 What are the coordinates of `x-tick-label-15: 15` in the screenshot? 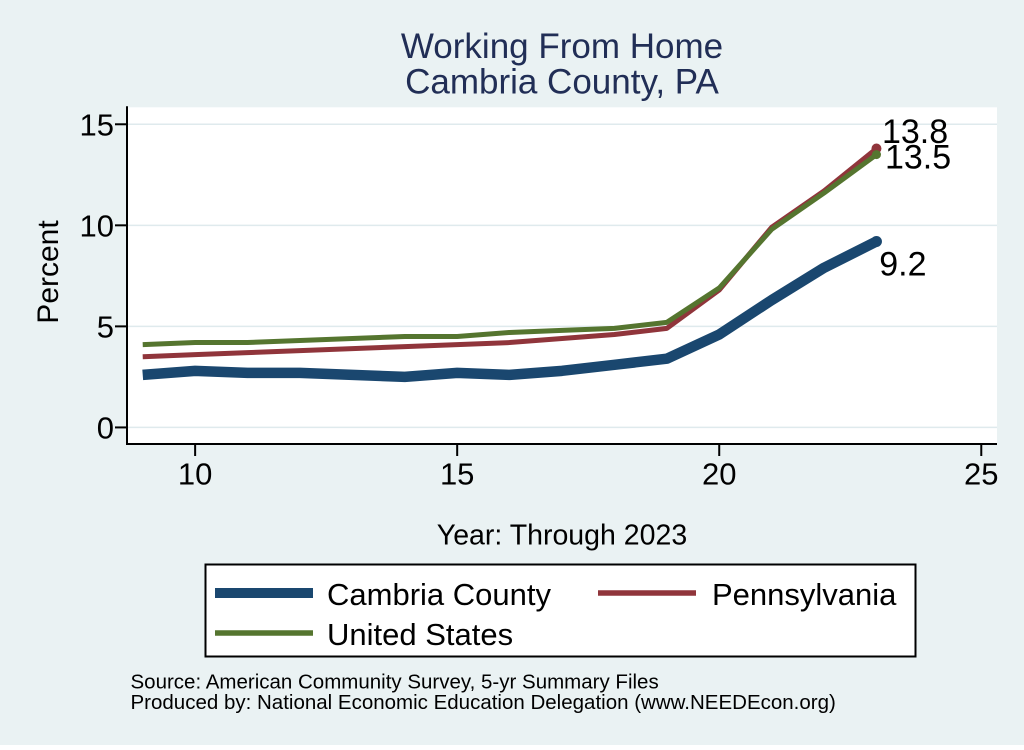 It's located at (457, 474).